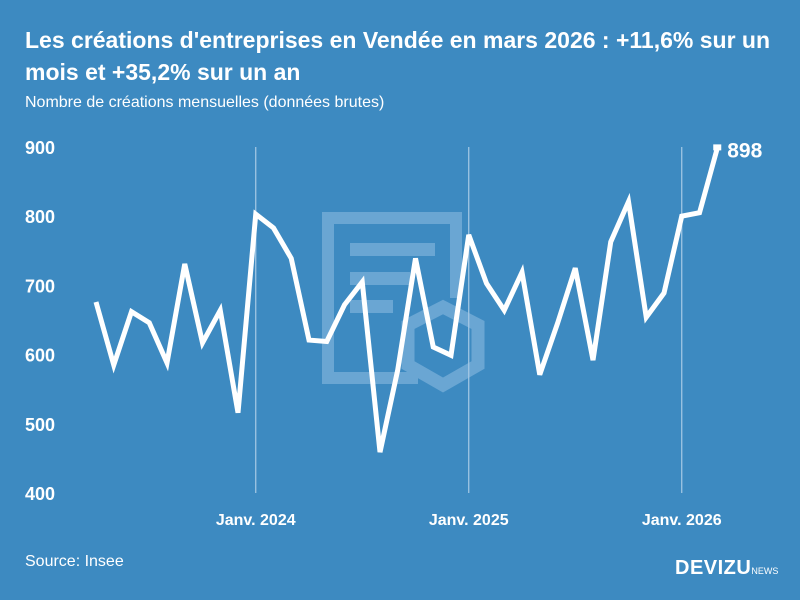 This screenshot has height=600, width=800. What do you see at coordinates (40, 425) in the screenshot?
I see `y-tick-label: 500` at bounding box center [40, 425].